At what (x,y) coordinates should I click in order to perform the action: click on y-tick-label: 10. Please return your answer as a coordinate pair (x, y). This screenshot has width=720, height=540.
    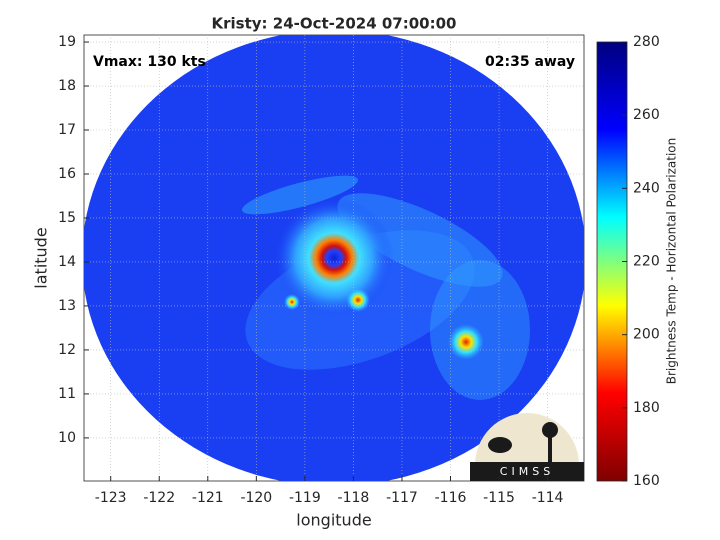
    Looking at the image, I should click on (67, 438).